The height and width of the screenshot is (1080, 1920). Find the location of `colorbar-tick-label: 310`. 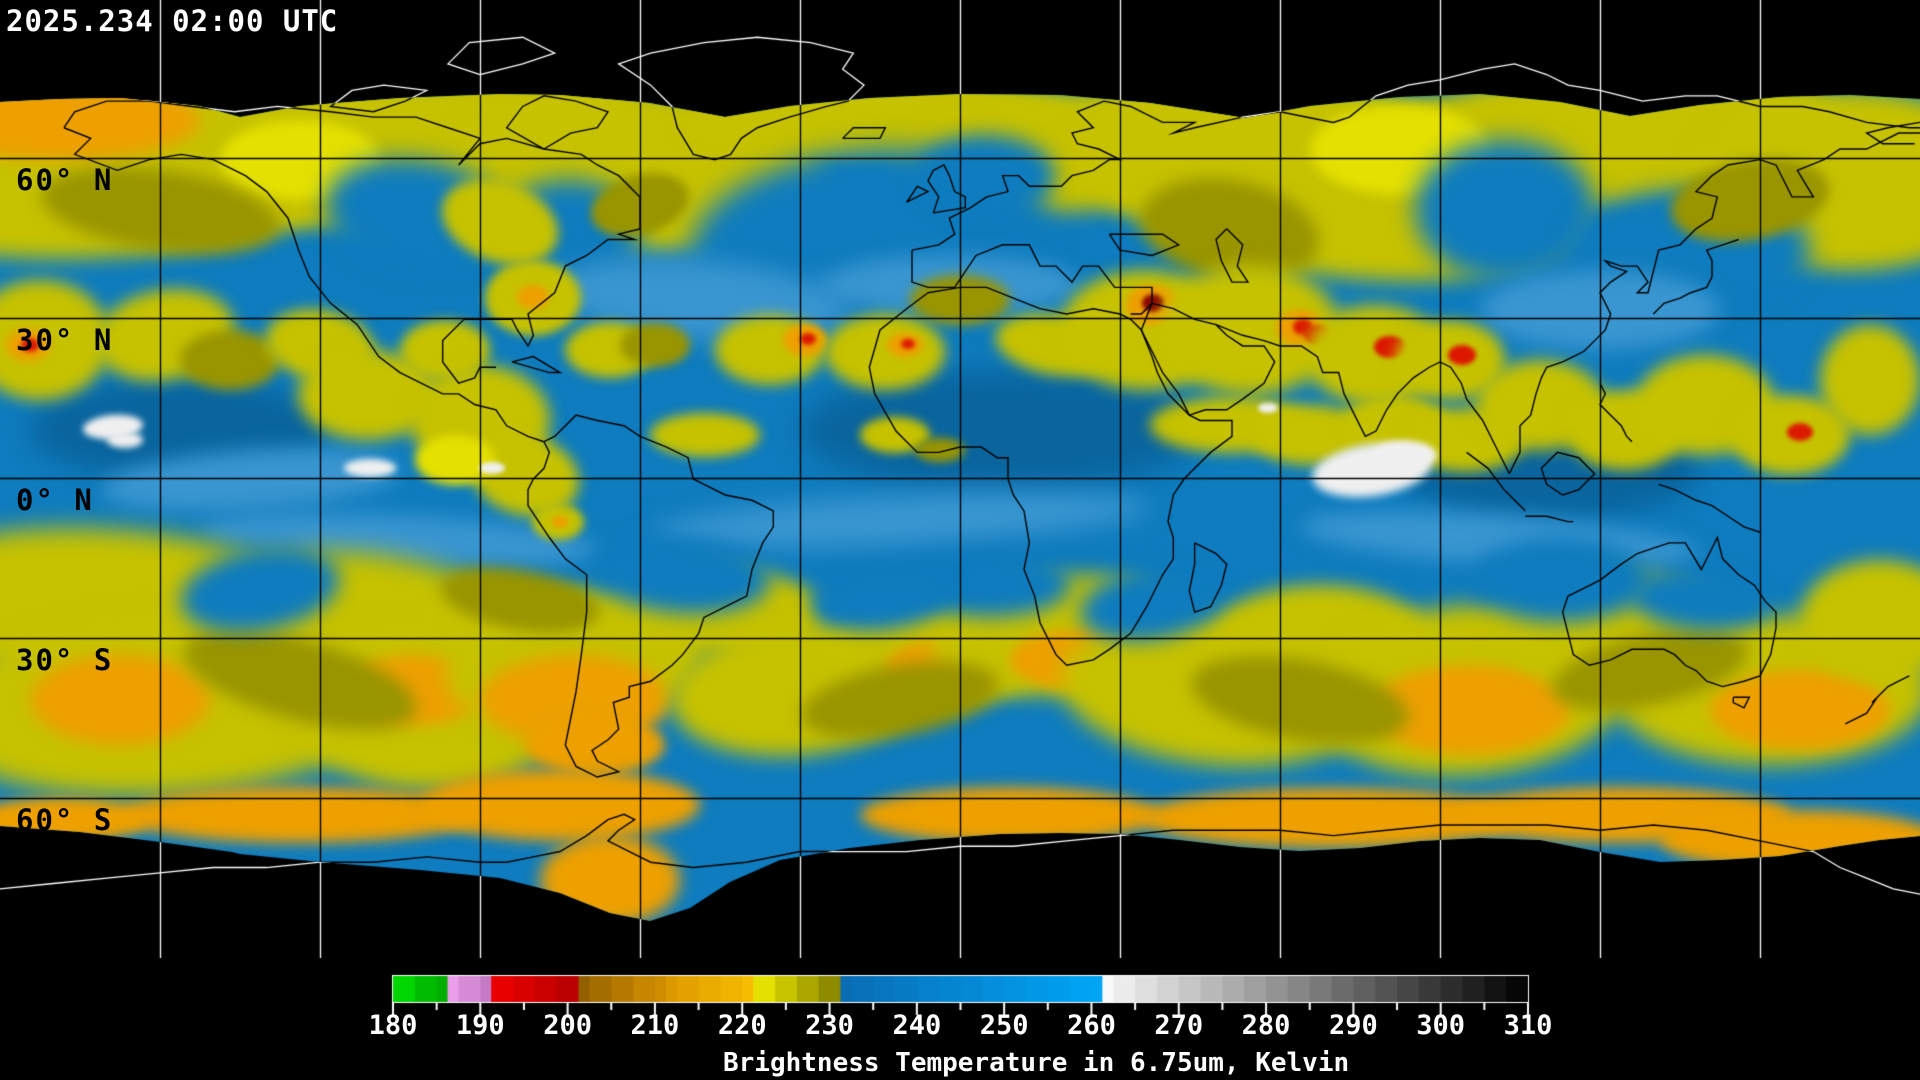

colorbar-tick-label: 310 is located at coordinates (1528, 1025).